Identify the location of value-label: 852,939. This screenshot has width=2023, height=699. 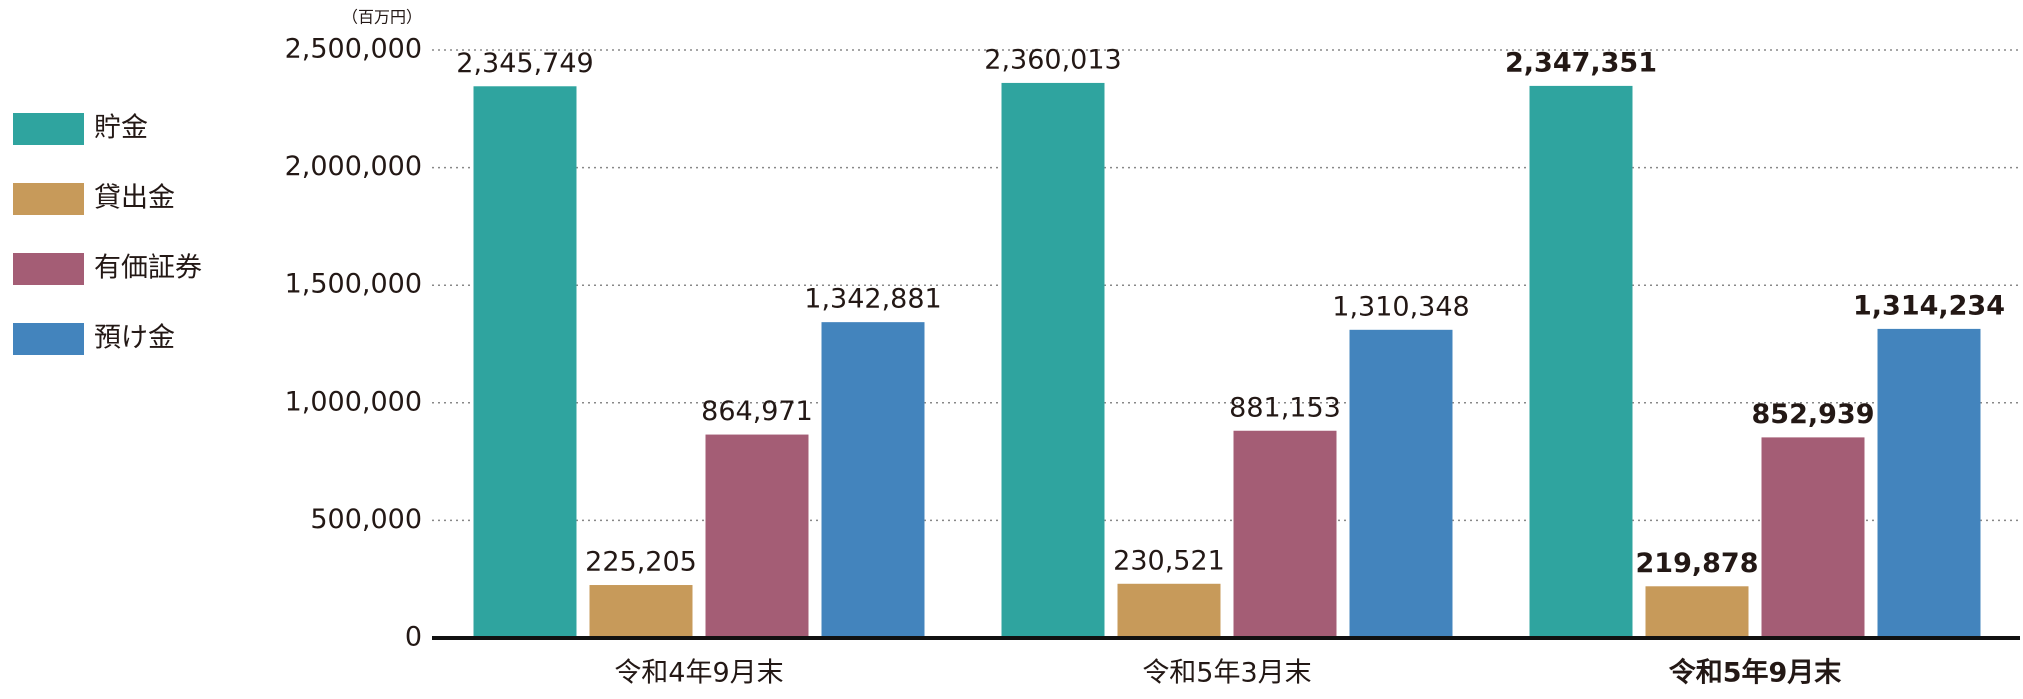
(1813, 414).